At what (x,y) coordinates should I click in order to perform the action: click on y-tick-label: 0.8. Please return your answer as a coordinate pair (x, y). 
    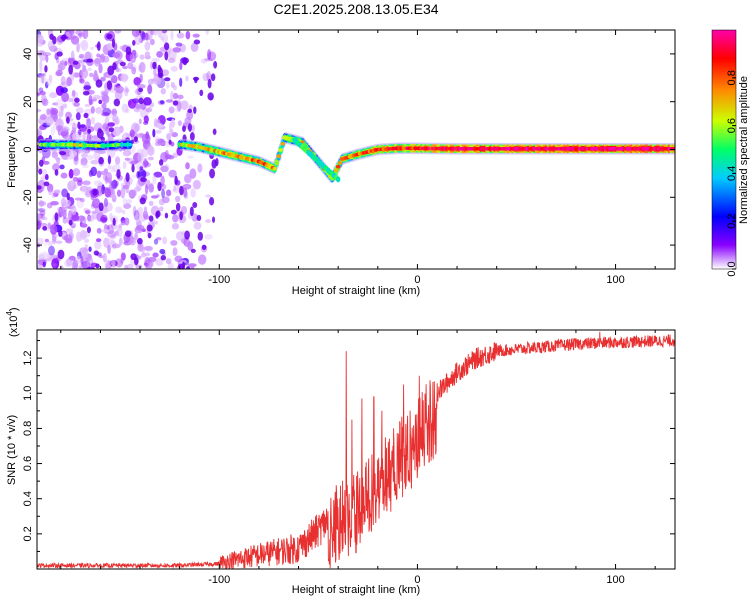
    Looking at the image, I should click on (28, 428).